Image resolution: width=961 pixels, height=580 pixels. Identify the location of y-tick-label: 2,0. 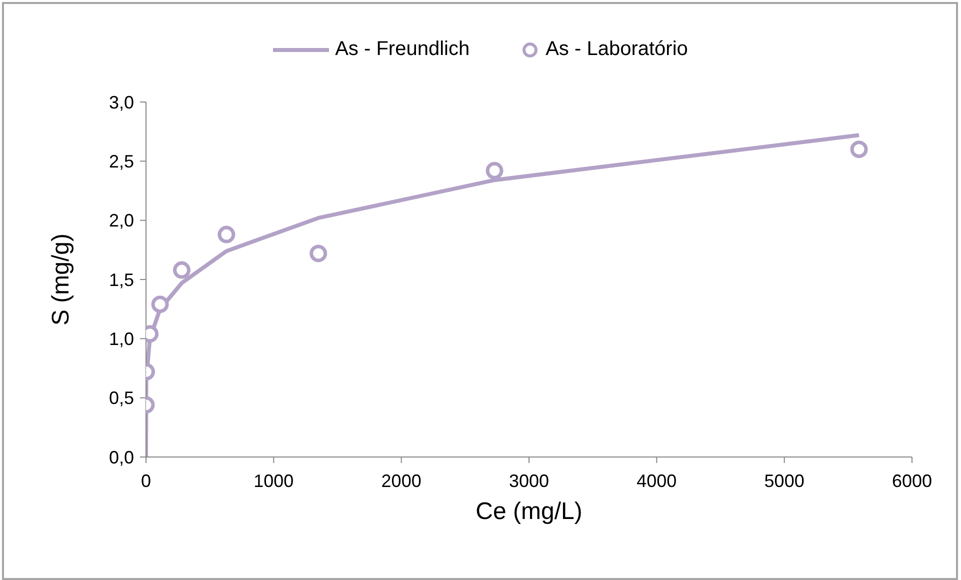
(121, 220).